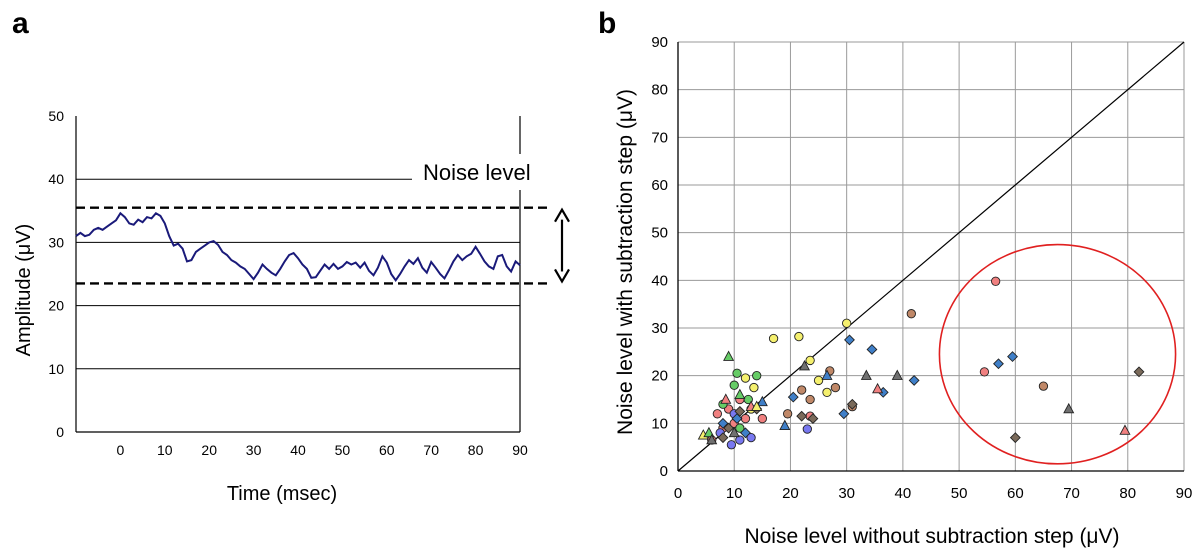 The height and width of the screenshot is (552, 1204). What do you see at coordinates (56, 274) in the screenshot?
I see `chart-a-y-ticks: 0 10 20 30 40 50` at bounding box center [56, 274].